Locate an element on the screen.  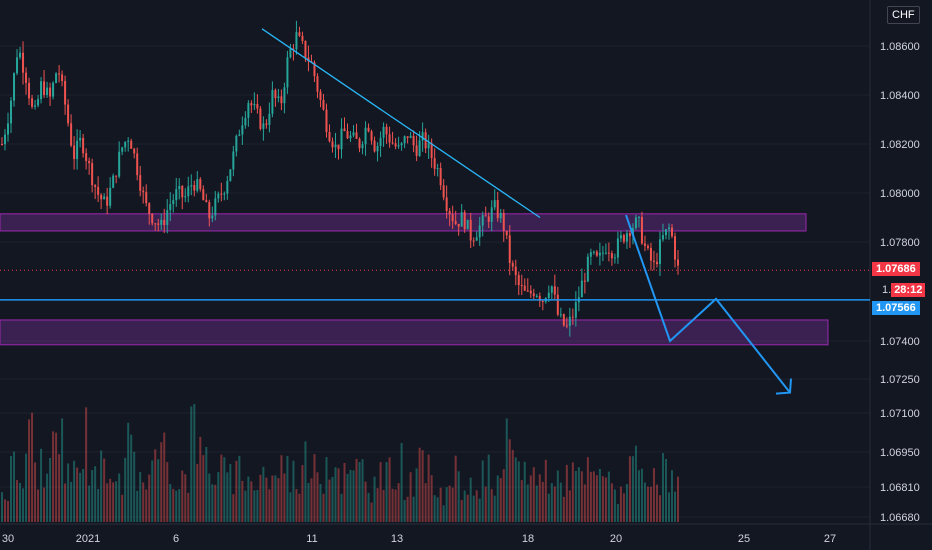
time-tick-label: 18 is located at coordinates (528, 539).